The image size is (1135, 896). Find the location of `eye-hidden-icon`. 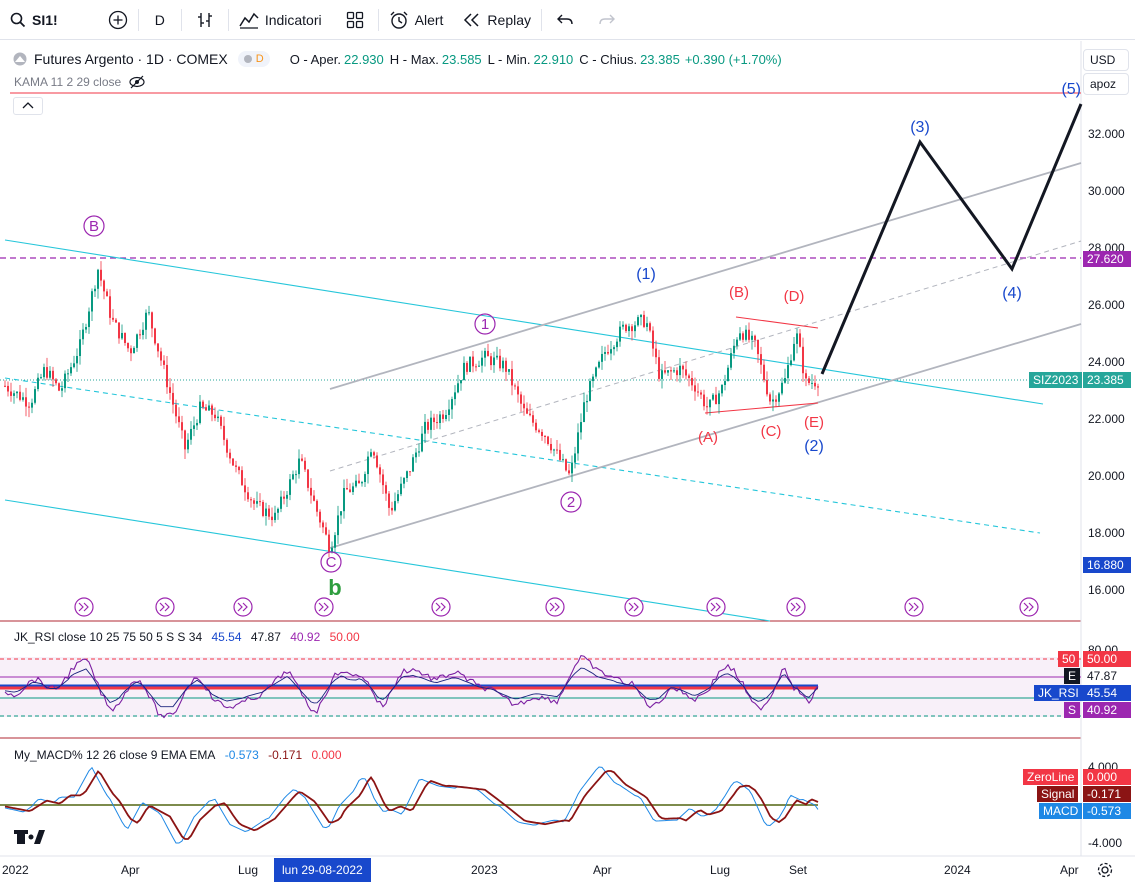

eye-hidden-icon is located at coordinates (137, 82).